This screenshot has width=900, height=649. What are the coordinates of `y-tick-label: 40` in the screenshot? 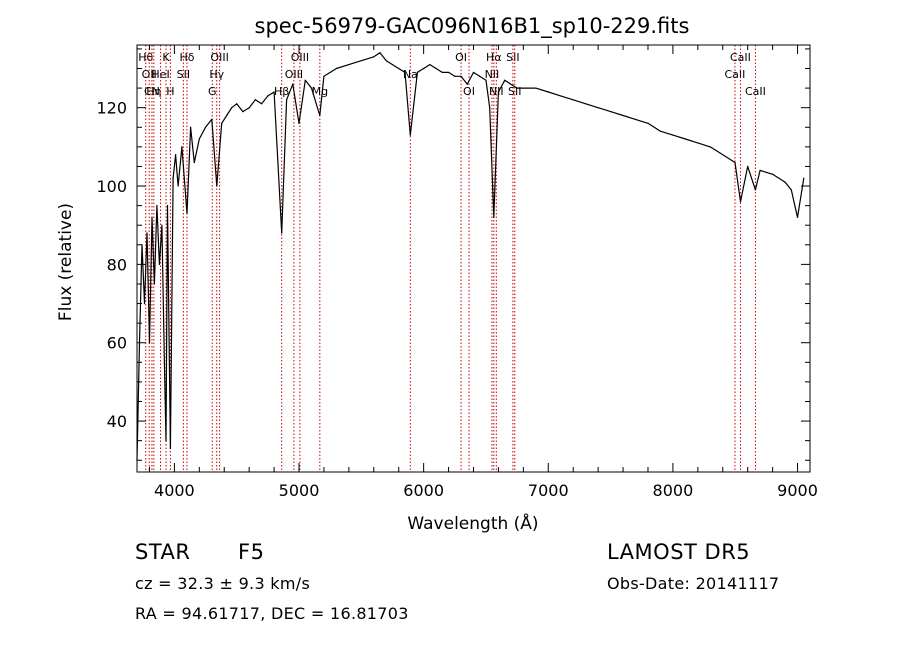 It's located at (117, 421).